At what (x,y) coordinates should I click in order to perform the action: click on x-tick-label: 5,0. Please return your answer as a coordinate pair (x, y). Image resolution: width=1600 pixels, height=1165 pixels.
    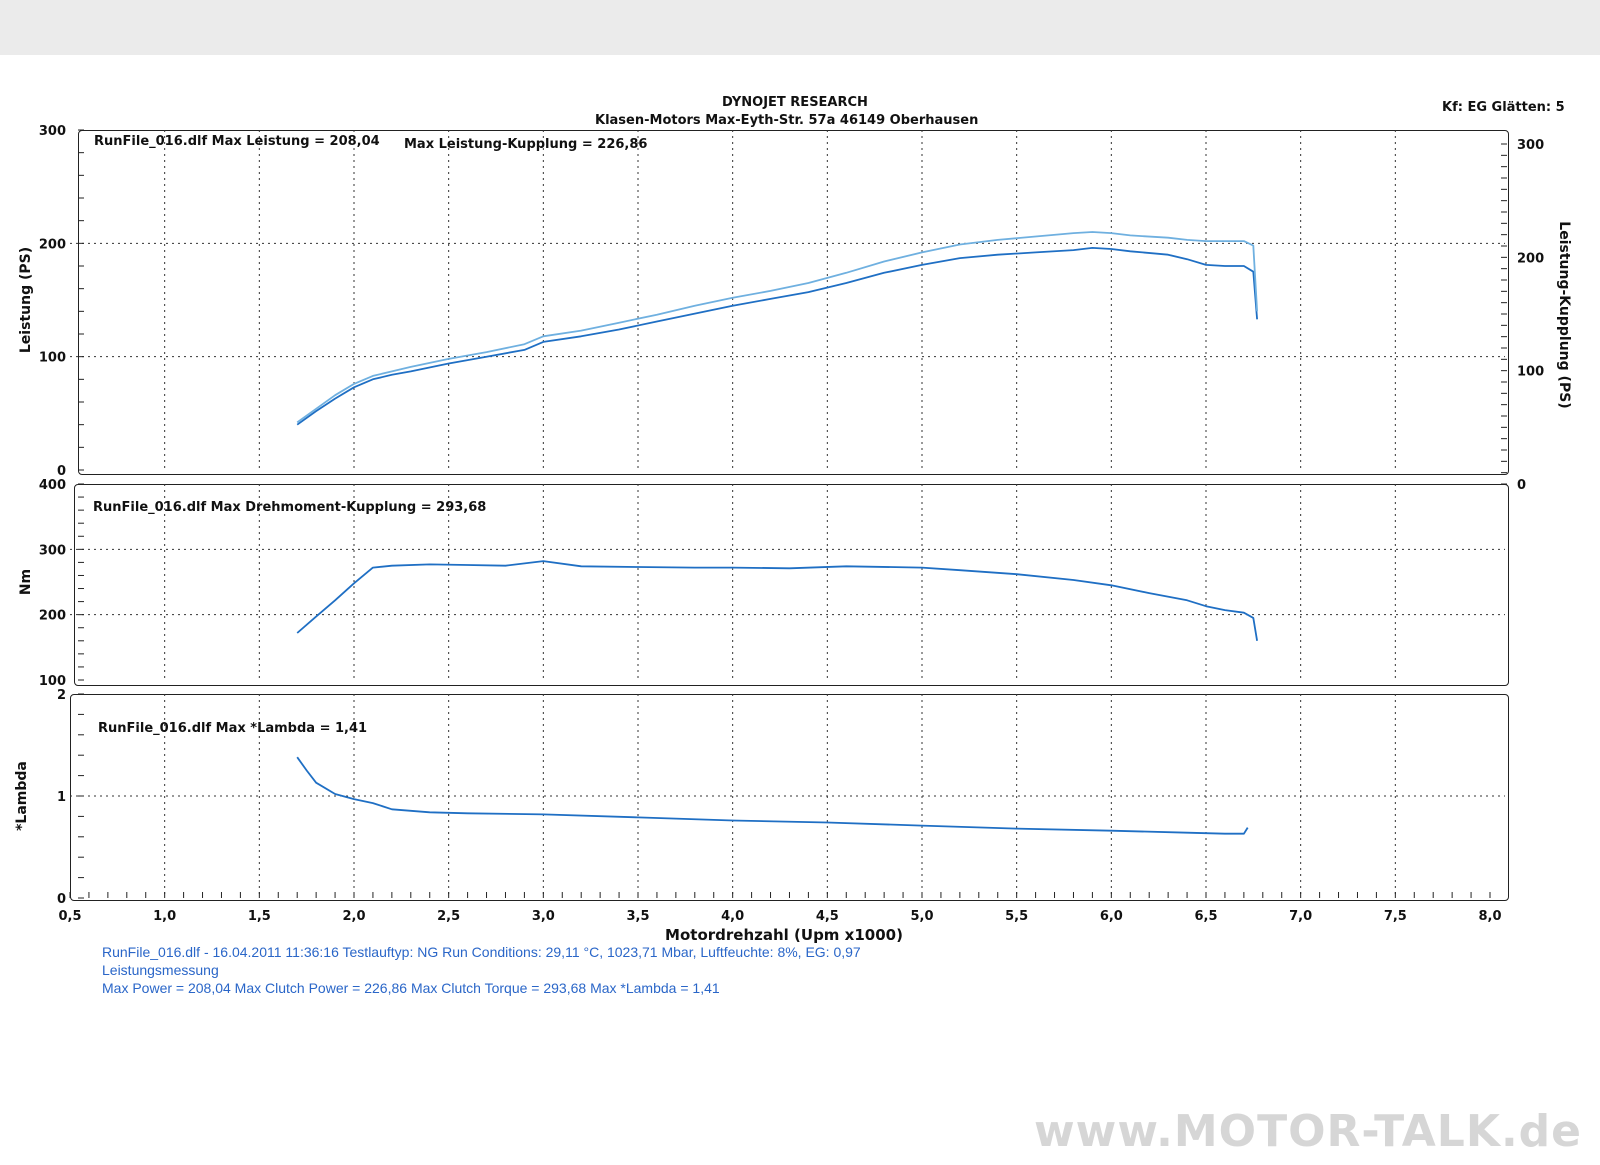
    Looking at the image, I should click on (921, 916).